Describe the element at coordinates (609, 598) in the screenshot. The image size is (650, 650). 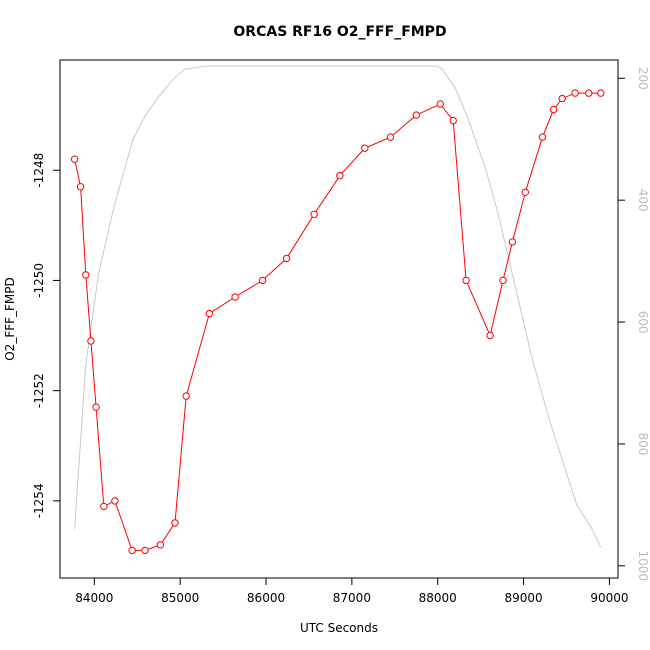
I see `x-tick-label: 90000` at that location.